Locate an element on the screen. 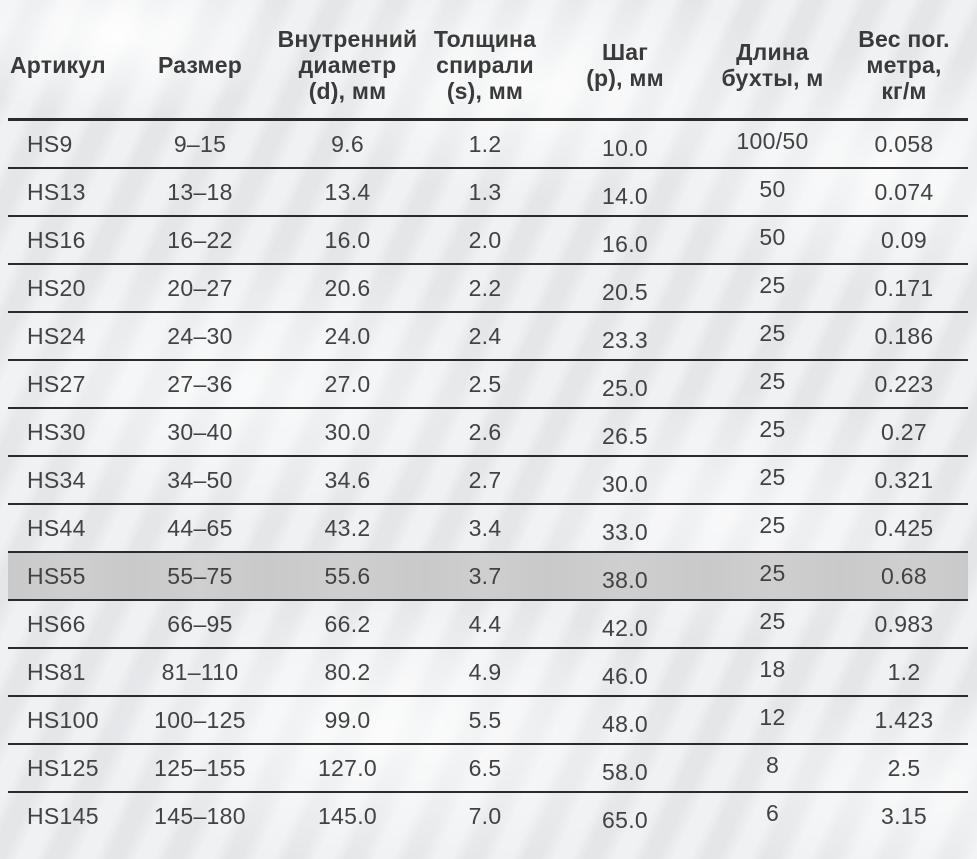  cell-value: 125–155 is located at coordinates (200, 767).